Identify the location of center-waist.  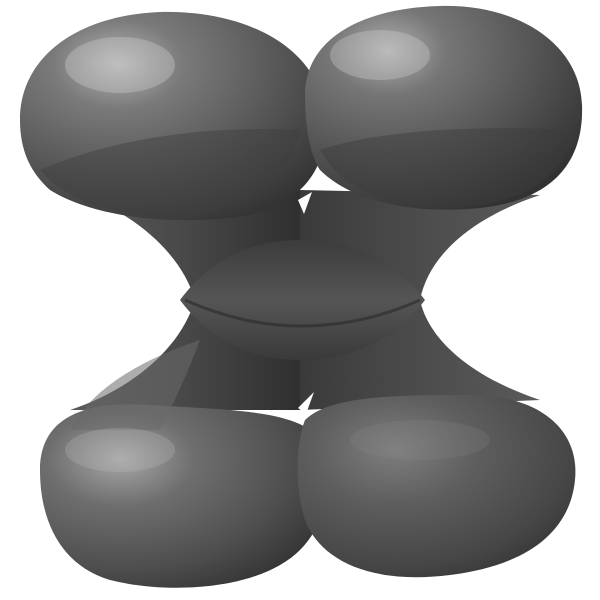
(302, 300).